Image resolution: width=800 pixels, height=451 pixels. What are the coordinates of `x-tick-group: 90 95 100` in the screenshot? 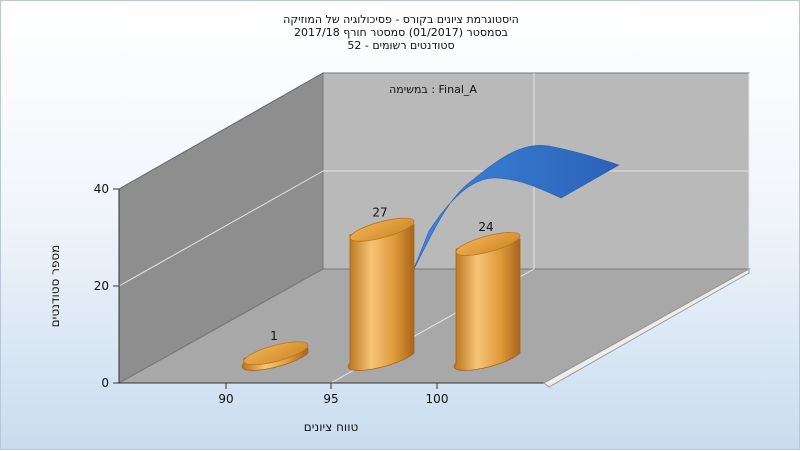 It's located at (333, 394).